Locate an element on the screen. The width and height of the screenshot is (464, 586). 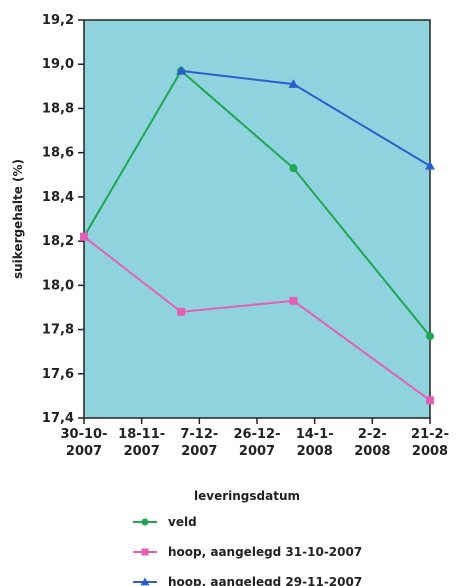
y-tick-label: 19,2 is located at coordinates (58, 20).